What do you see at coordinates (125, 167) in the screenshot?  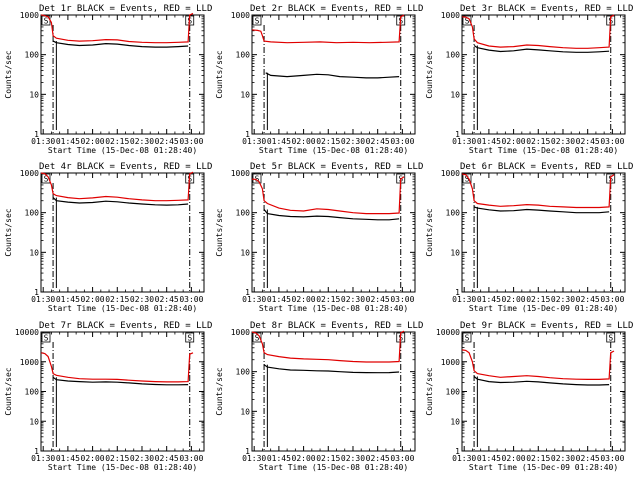 I see `panel-title: Det 4r BLACK = Events, RED = LLD` at bounding box center [125, 167].